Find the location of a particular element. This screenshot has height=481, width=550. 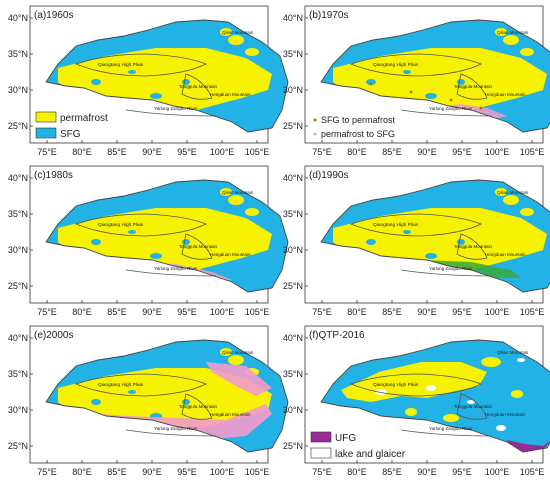

legend-swatch-permafrost is located at coordinates (46, 117).